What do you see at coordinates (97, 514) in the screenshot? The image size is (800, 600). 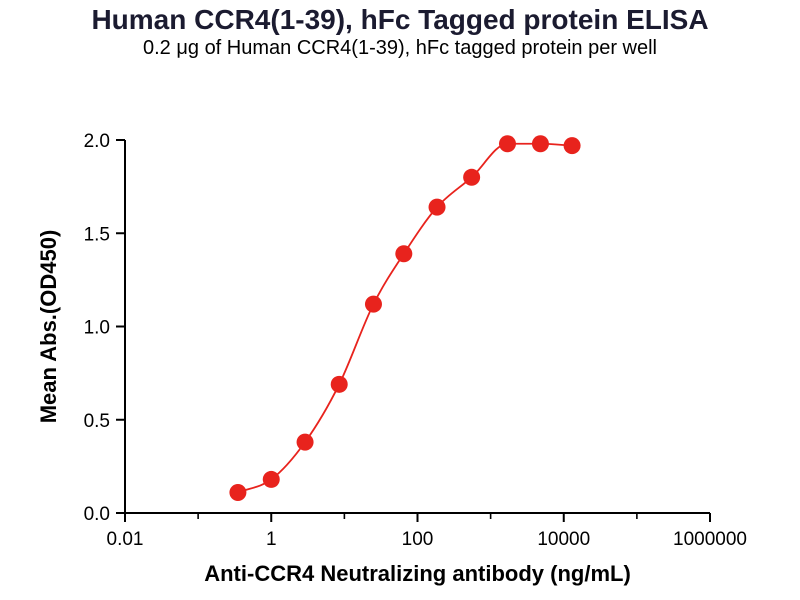 I see `y-tick-label: 0.0` at bounding box center [97, 514].